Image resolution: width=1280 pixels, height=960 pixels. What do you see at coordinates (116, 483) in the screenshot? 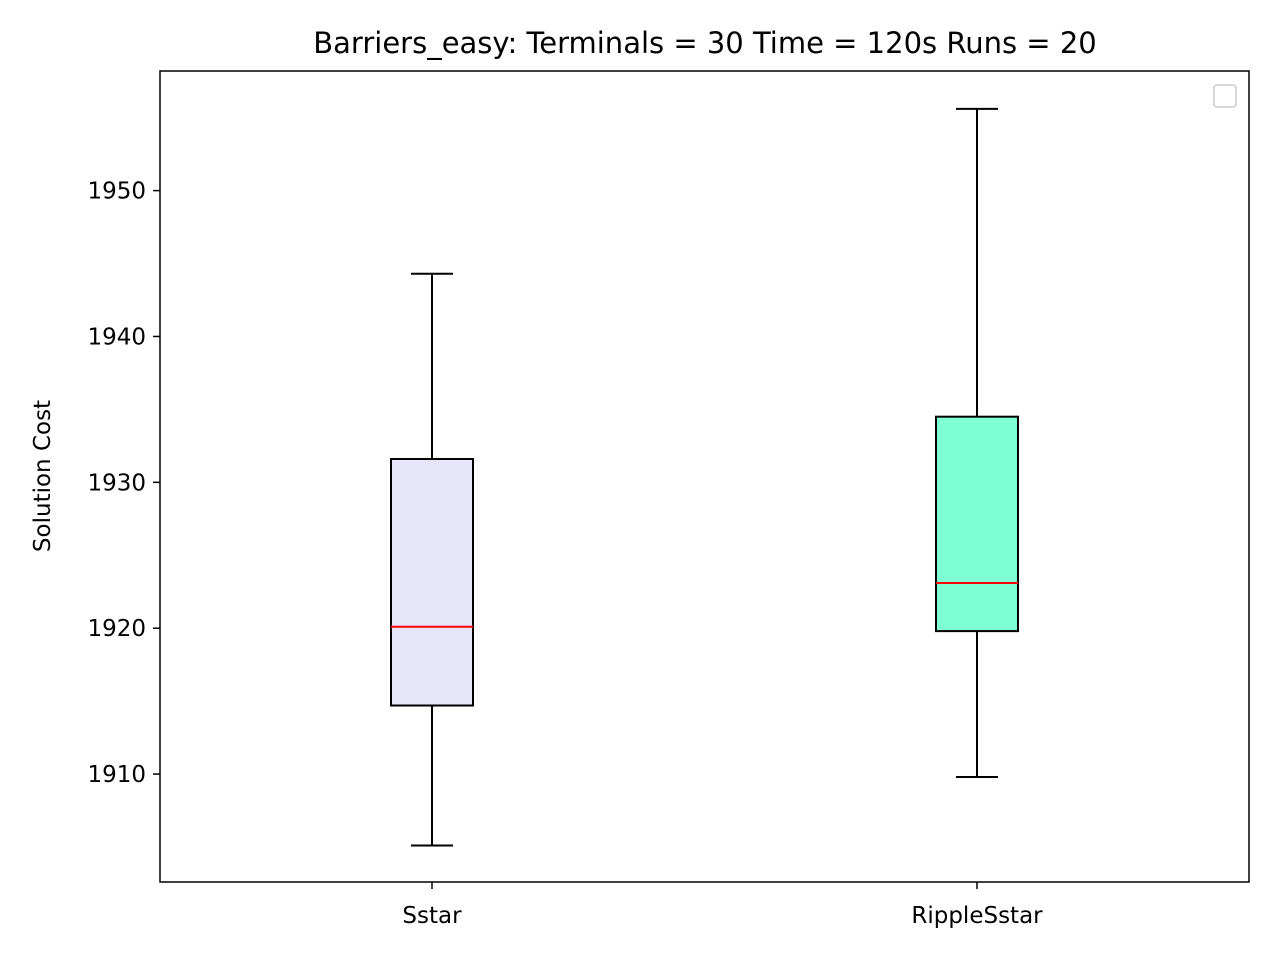
I see `y-tick-label: 1930` at bounding box center [116, 483].